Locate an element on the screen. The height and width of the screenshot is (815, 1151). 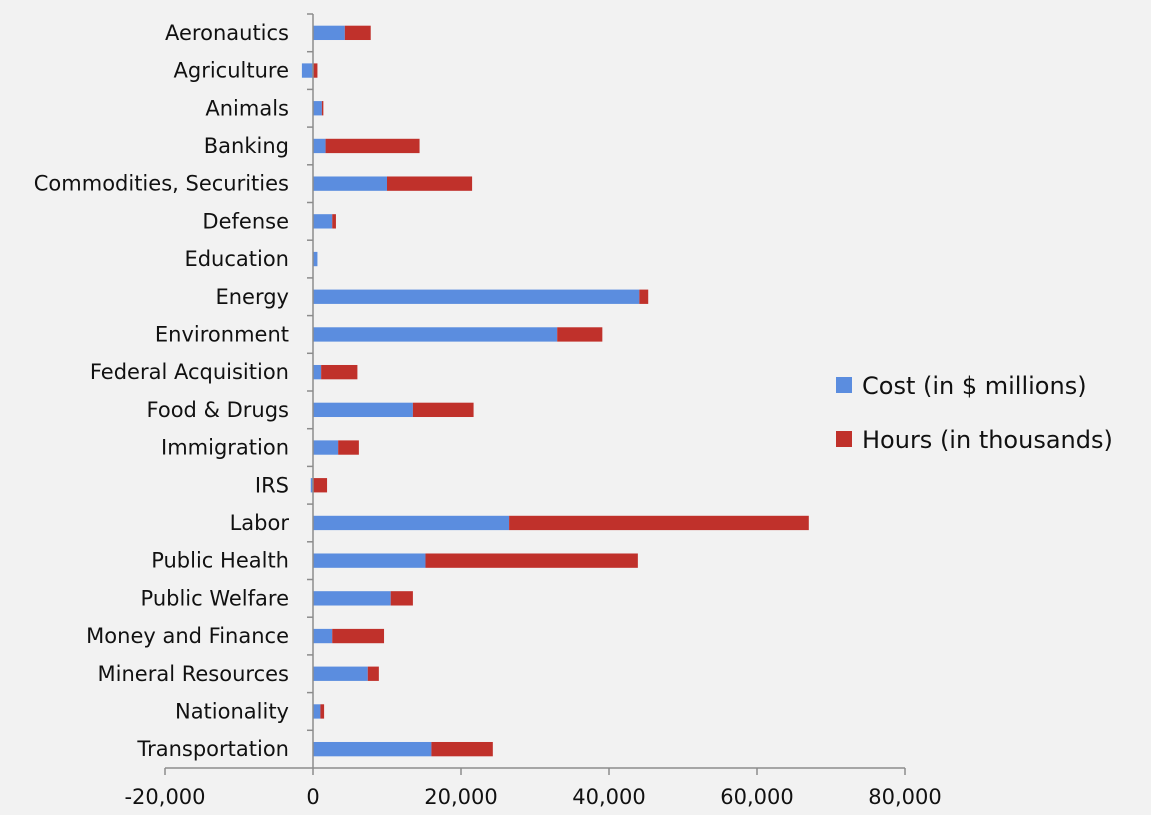
category-label-education: Education is located at coordinates (236, 259).